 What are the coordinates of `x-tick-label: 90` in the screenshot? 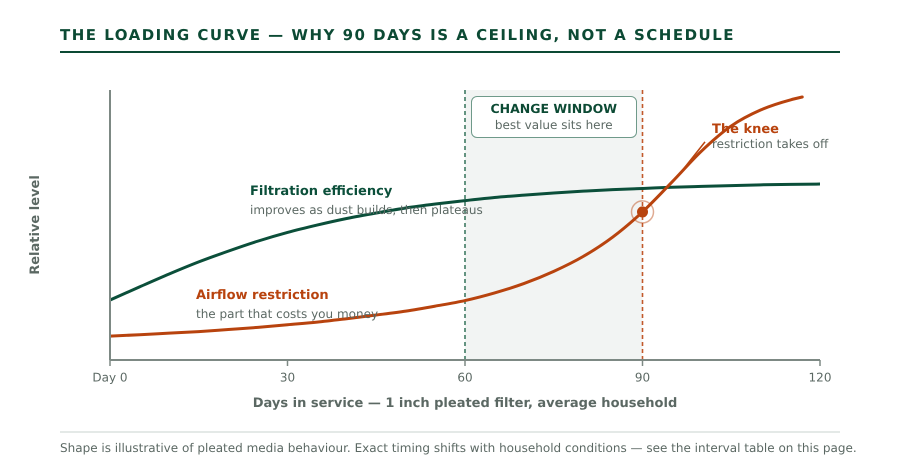 It's located at (642, 377).